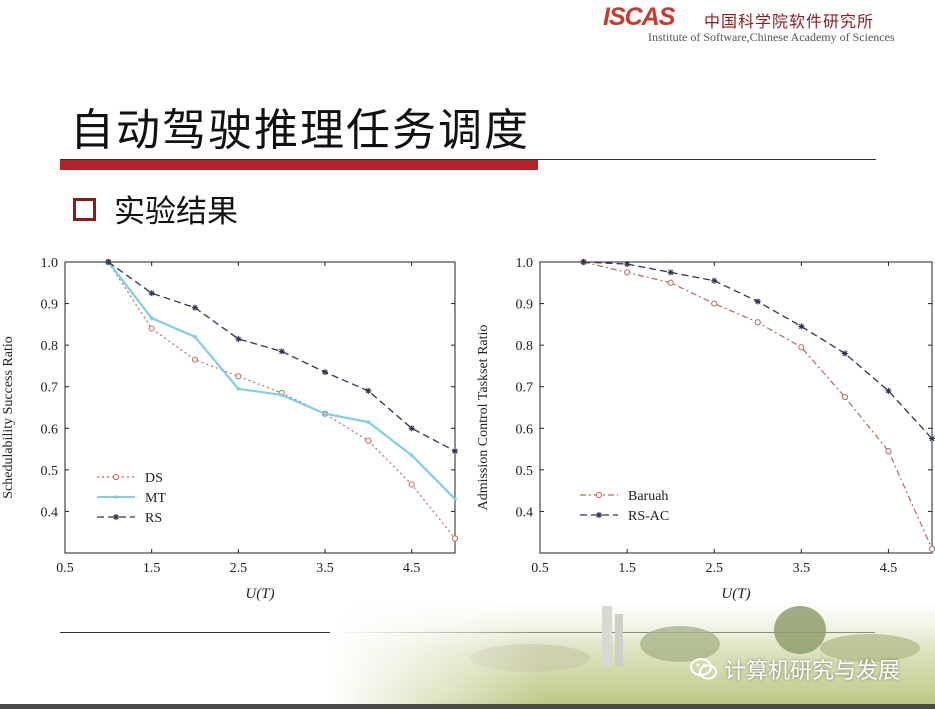 Image resolution: width=935 pixels, height=709 pixels. Describe the element at coordinates (155, 498) in the screenshot. I see `legend-label: MT` at that location.